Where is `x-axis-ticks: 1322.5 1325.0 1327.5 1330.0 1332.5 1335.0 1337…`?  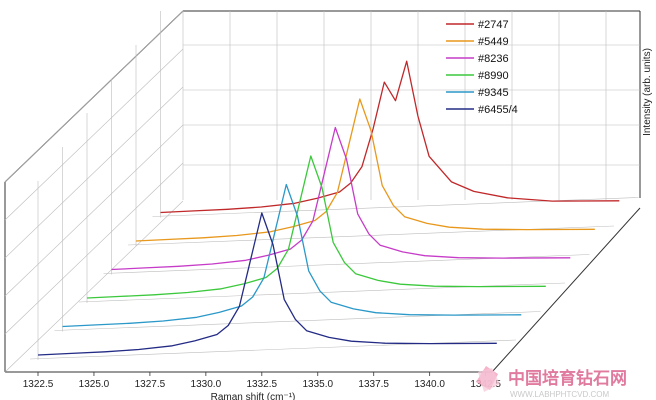 x-axis-ticks: 1322.5 1325.0 1327.5 1330.0 1332.5 1335.0 1337… is located at coordinates (262, 381).